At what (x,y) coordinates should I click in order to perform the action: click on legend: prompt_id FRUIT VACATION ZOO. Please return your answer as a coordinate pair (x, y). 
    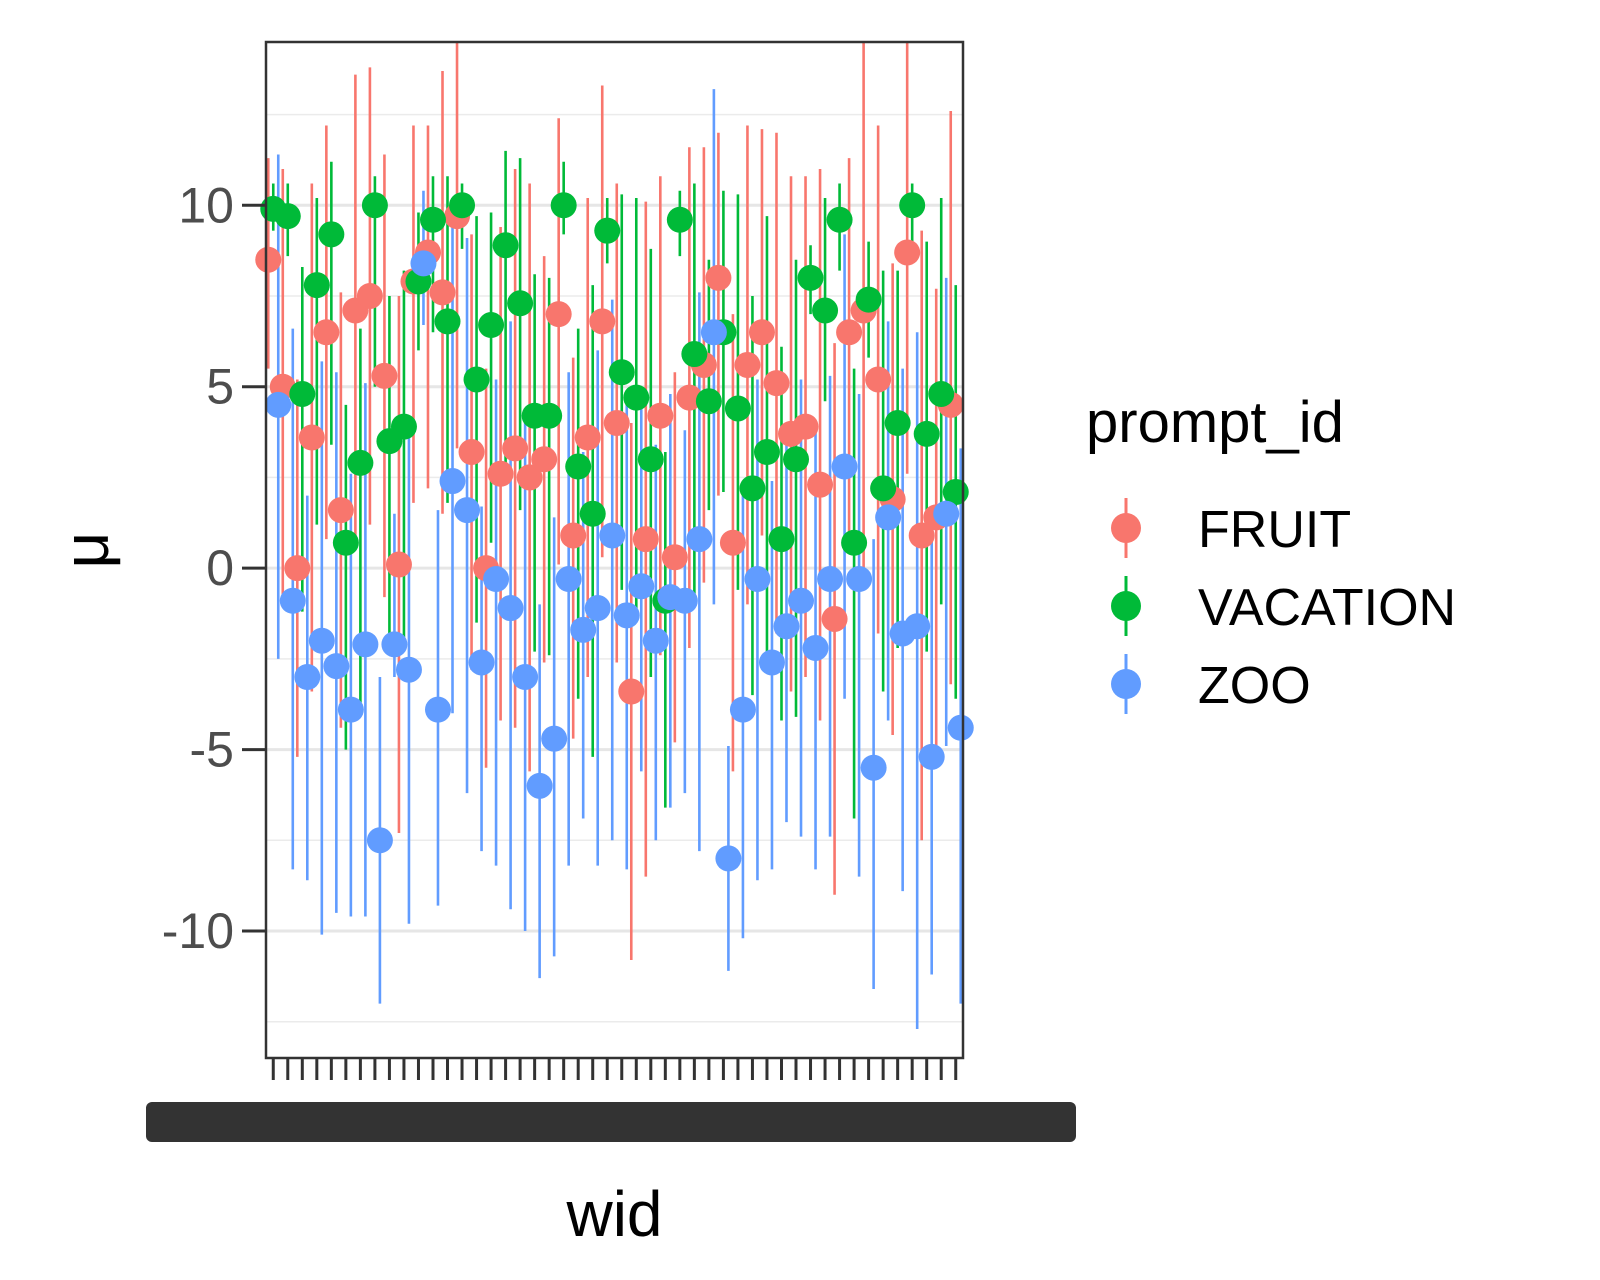
    Looking at the image, I should click on (1271, 552).